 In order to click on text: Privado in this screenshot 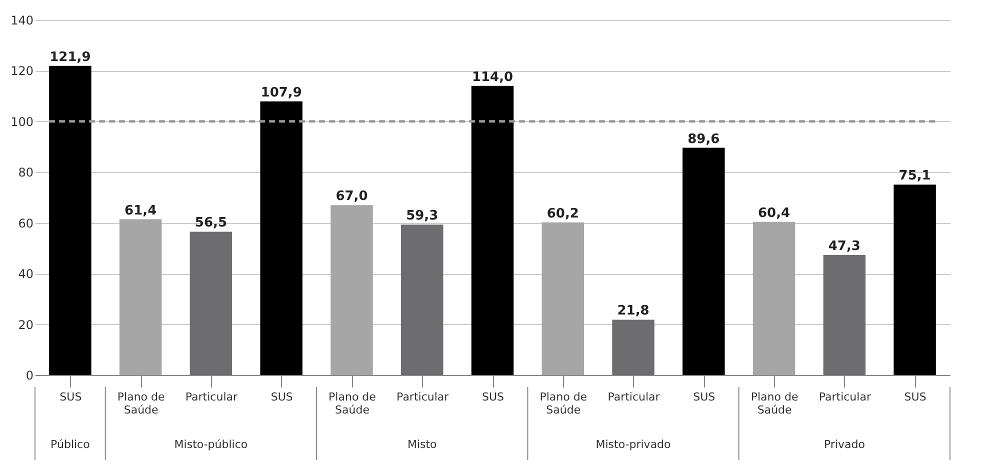, I will do `click(845, 444)`.